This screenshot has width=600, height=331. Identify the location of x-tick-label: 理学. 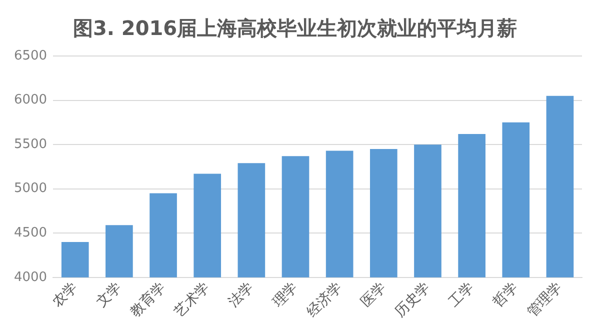
(285, 295).